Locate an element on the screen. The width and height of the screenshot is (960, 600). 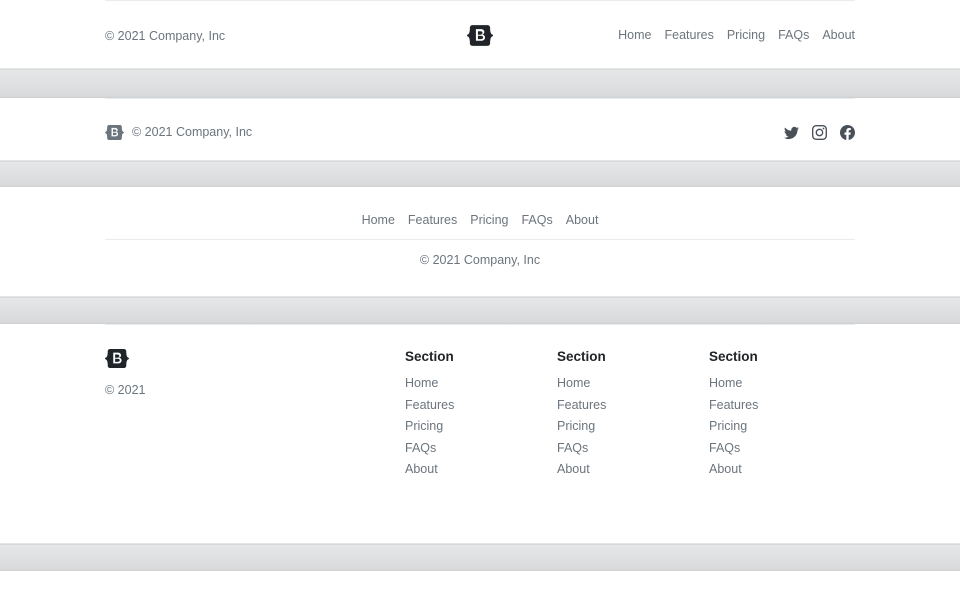
footer-4-column-2: Section Home Features Pricing FAQs About is located at coordinates (633, 416).